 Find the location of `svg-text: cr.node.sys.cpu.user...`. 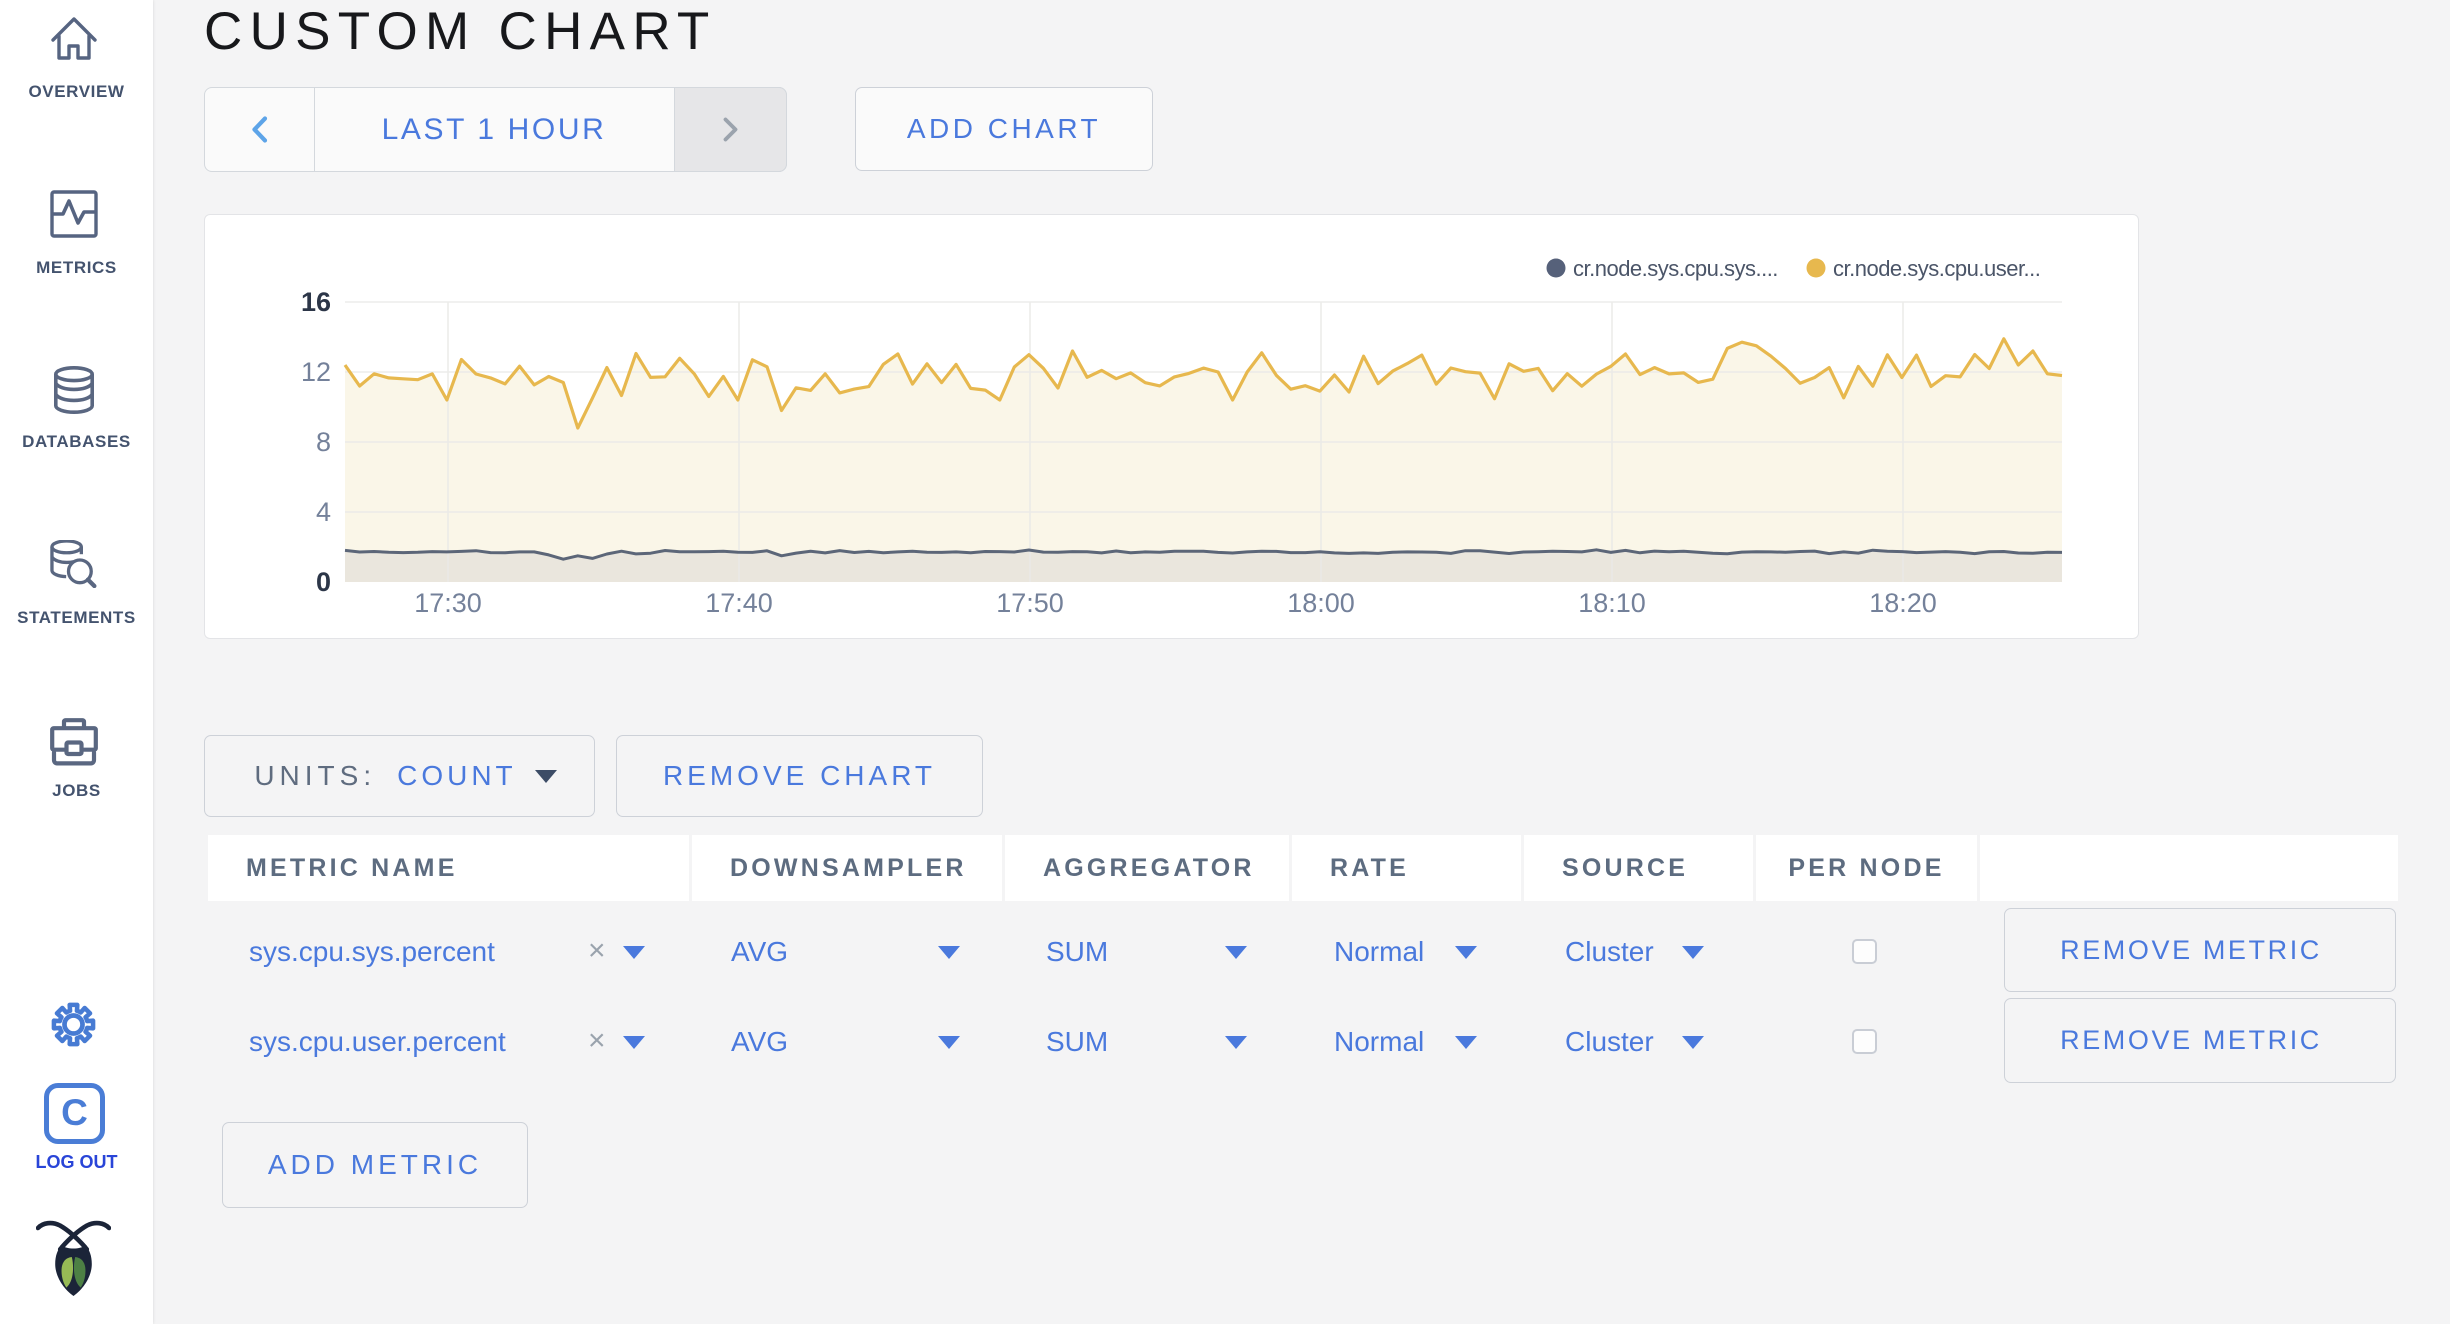

svg-text: cr.node.sys.cpu.user... is located at coordinates (1936, 268).